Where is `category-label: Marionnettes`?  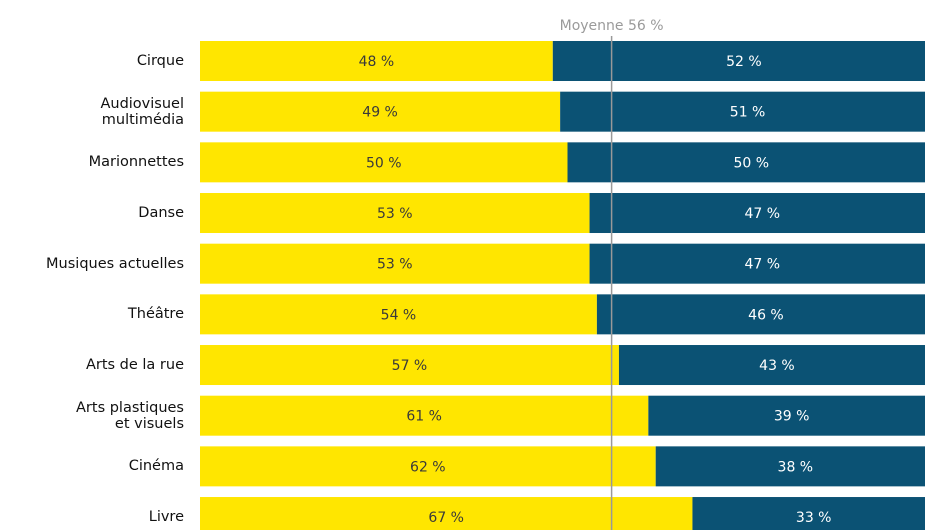 category-label: Marionnettes is located at coordinates (136, 162).